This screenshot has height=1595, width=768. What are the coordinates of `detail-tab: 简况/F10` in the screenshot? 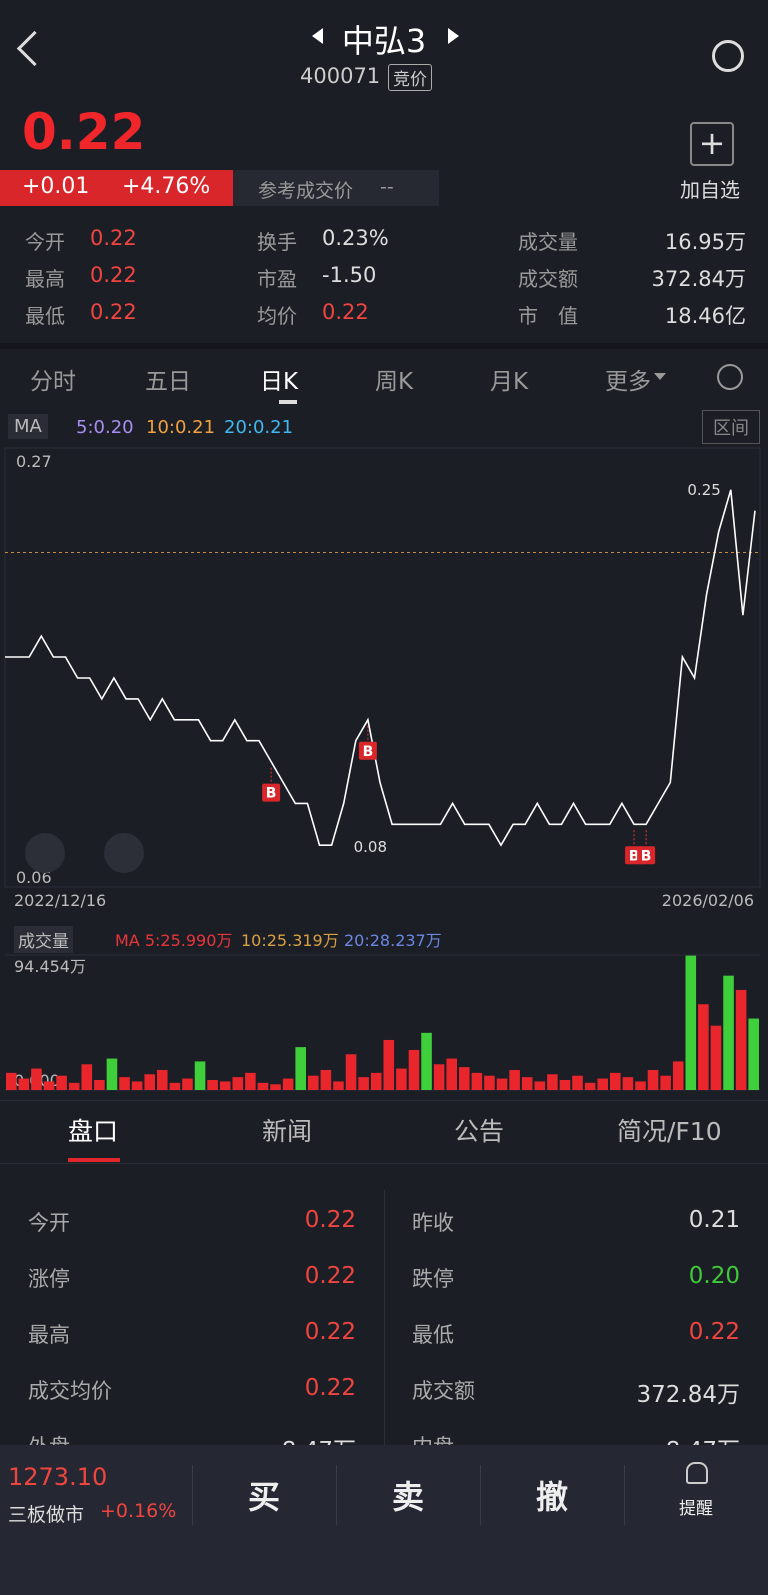 It's located at (669, 1131).